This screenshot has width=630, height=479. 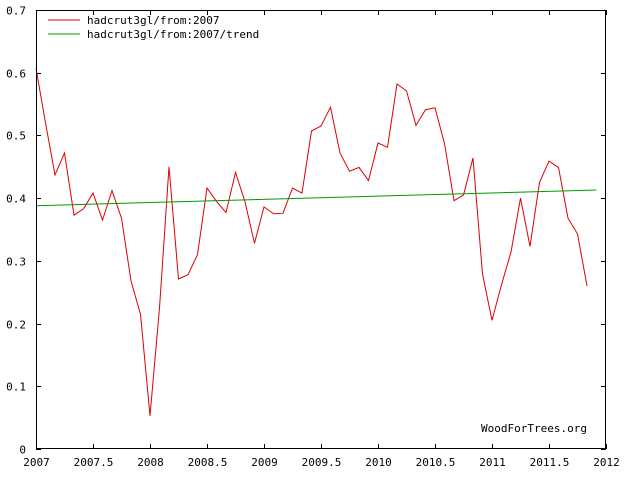 I want to click on x-tick-label: 2011.5, so click(x=550, y=462).